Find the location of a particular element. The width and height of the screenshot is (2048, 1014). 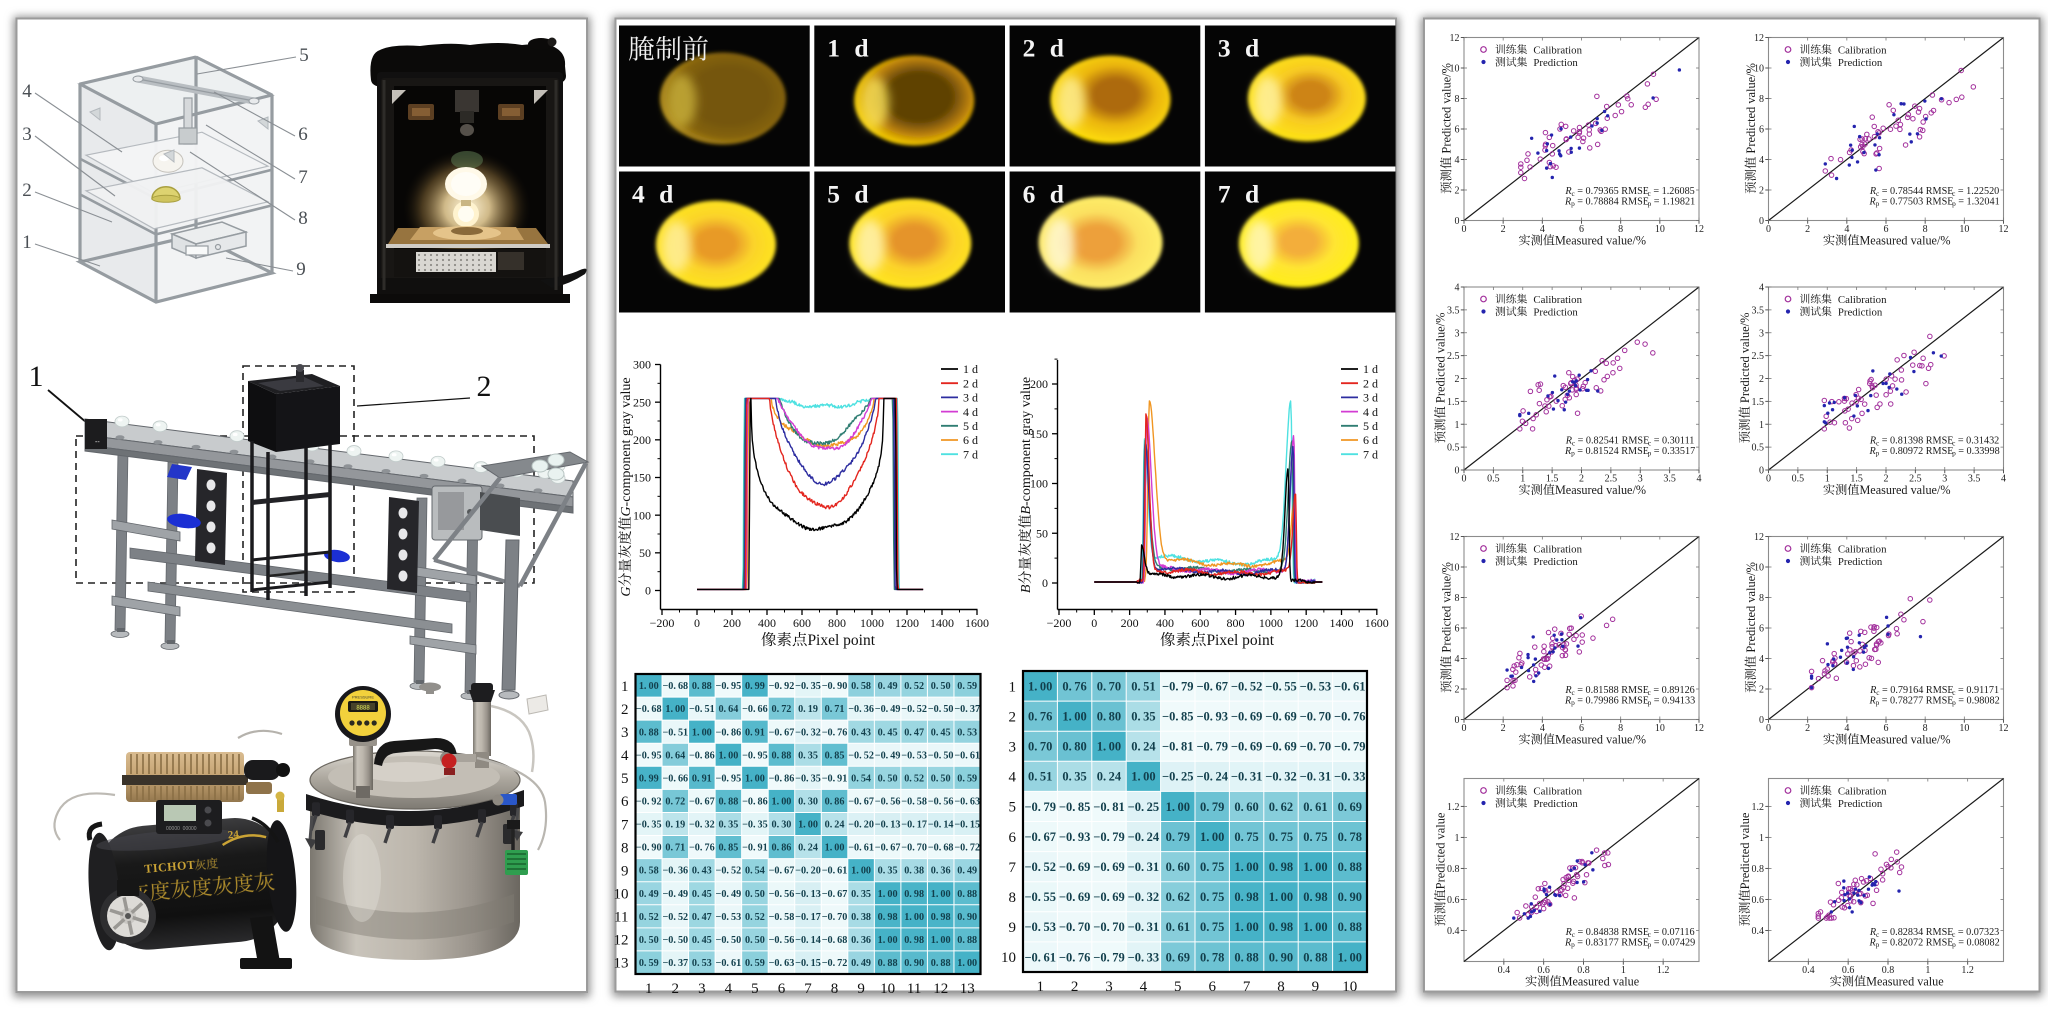

svg-text: = 0.78884 RMSE is located at coordinates (1612, 201).